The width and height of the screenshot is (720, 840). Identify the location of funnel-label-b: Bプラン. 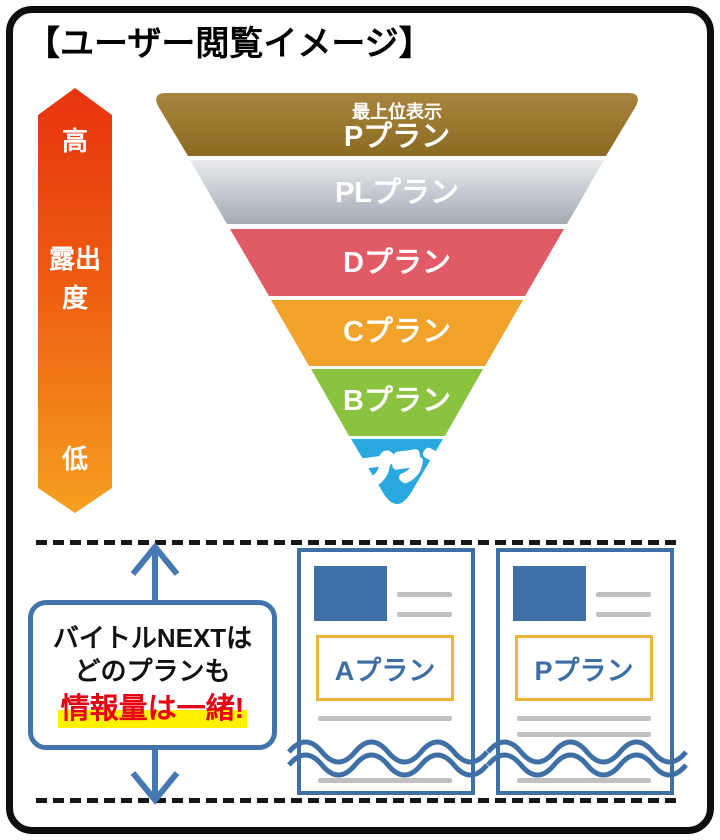
(397, 400).